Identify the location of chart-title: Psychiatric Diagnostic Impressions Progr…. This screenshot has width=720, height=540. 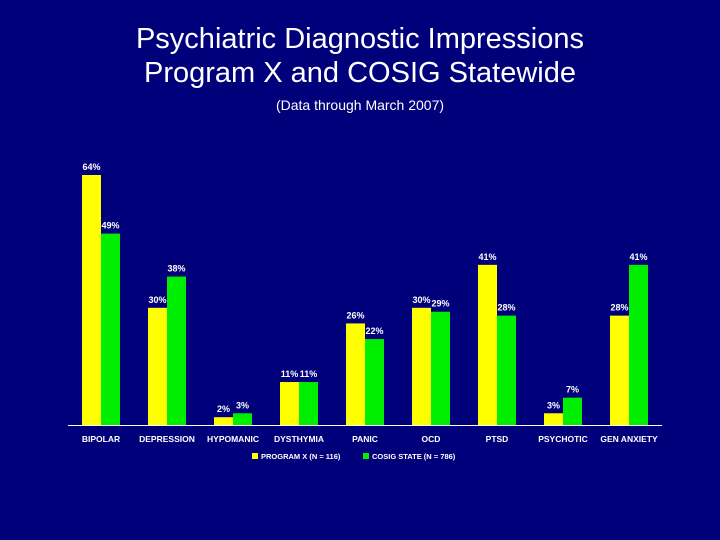
(360, 56).